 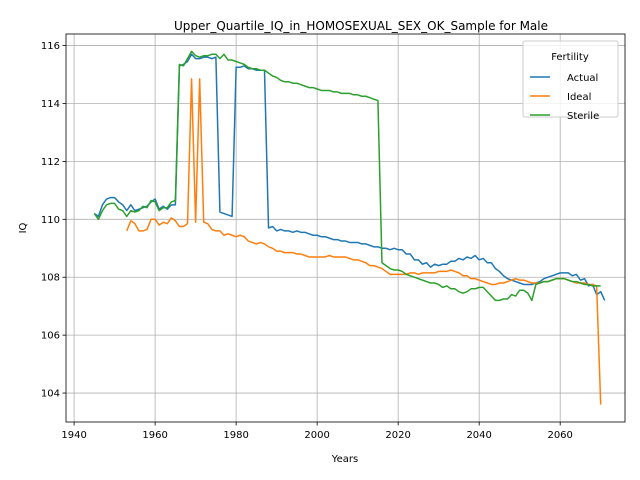 I want to click on x-axis-label: Years, so click(x=344, y=459).